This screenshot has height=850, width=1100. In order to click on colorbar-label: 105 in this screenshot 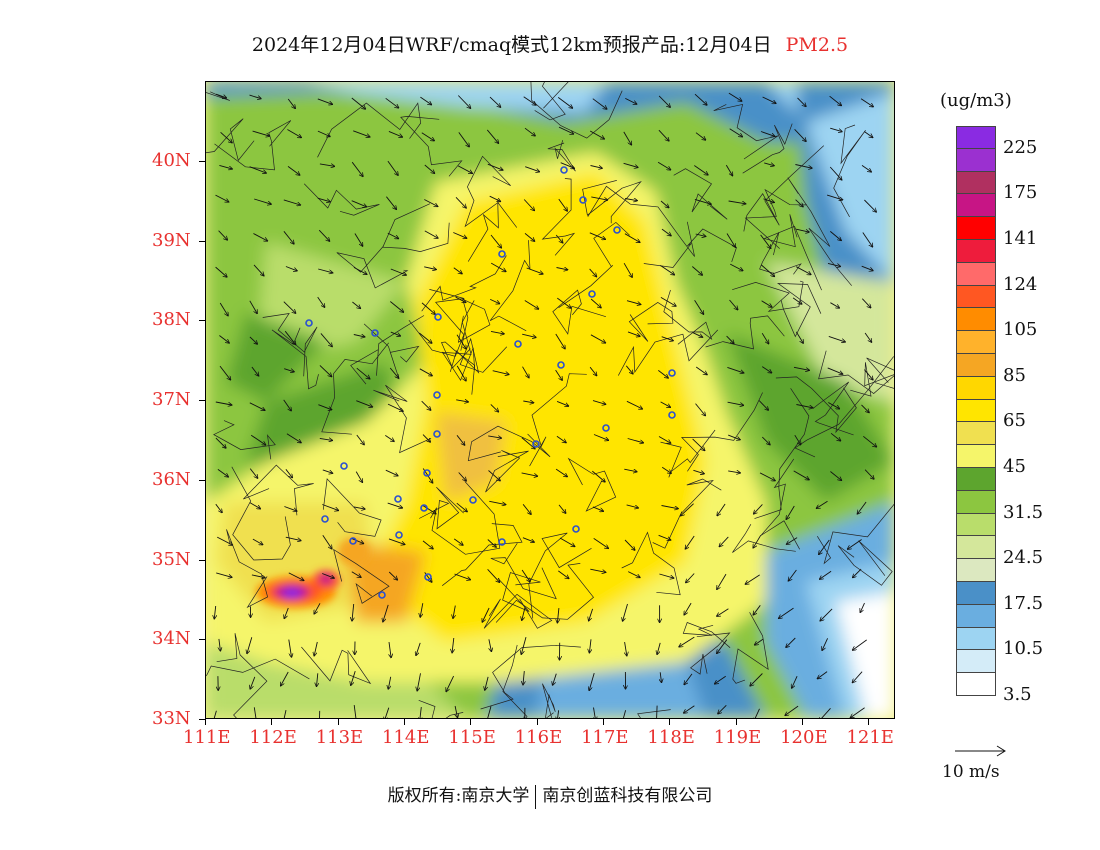, I will do `click(1020, 330)`.